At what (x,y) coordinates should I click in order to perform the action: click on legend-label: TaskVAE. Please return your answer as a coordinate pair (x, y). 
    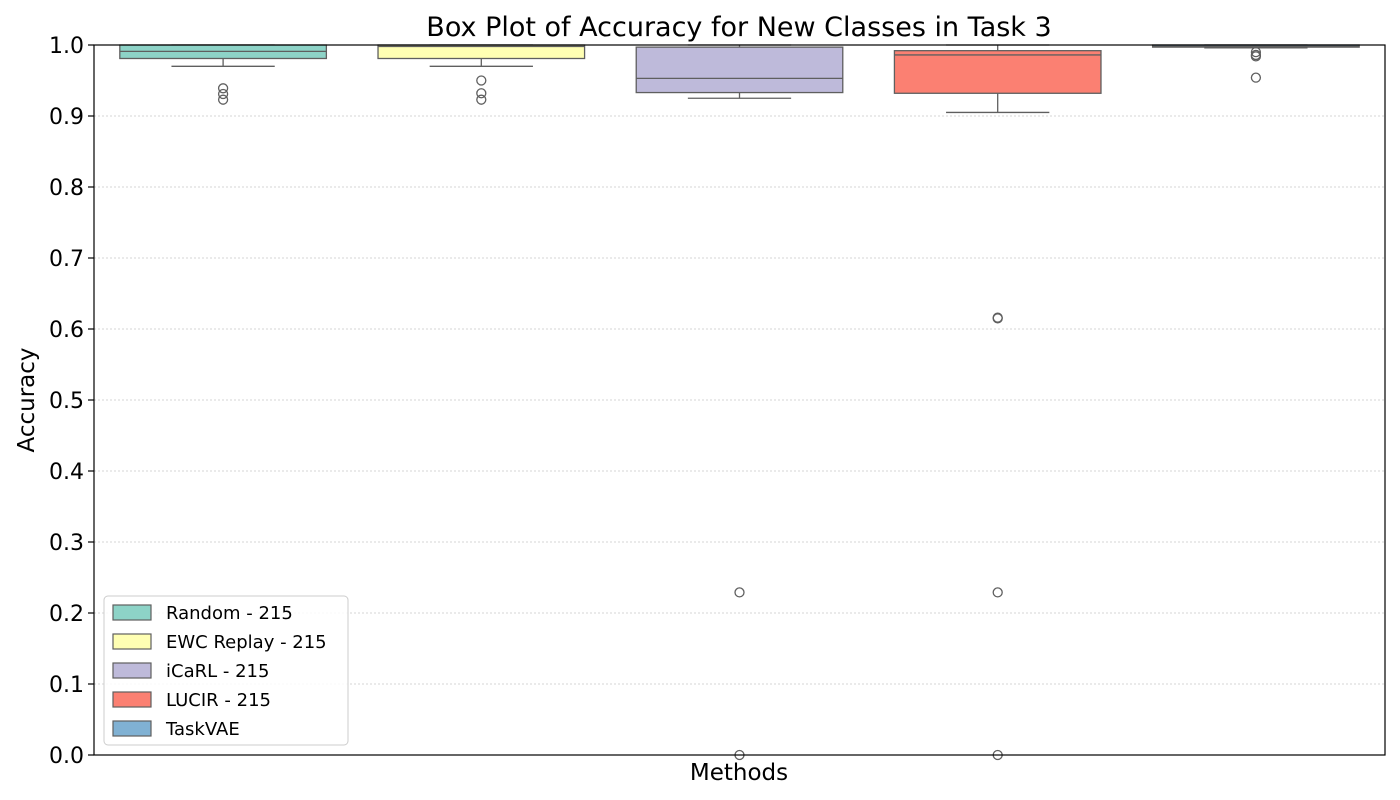
    Looking at the image, I should click on (202, 729).